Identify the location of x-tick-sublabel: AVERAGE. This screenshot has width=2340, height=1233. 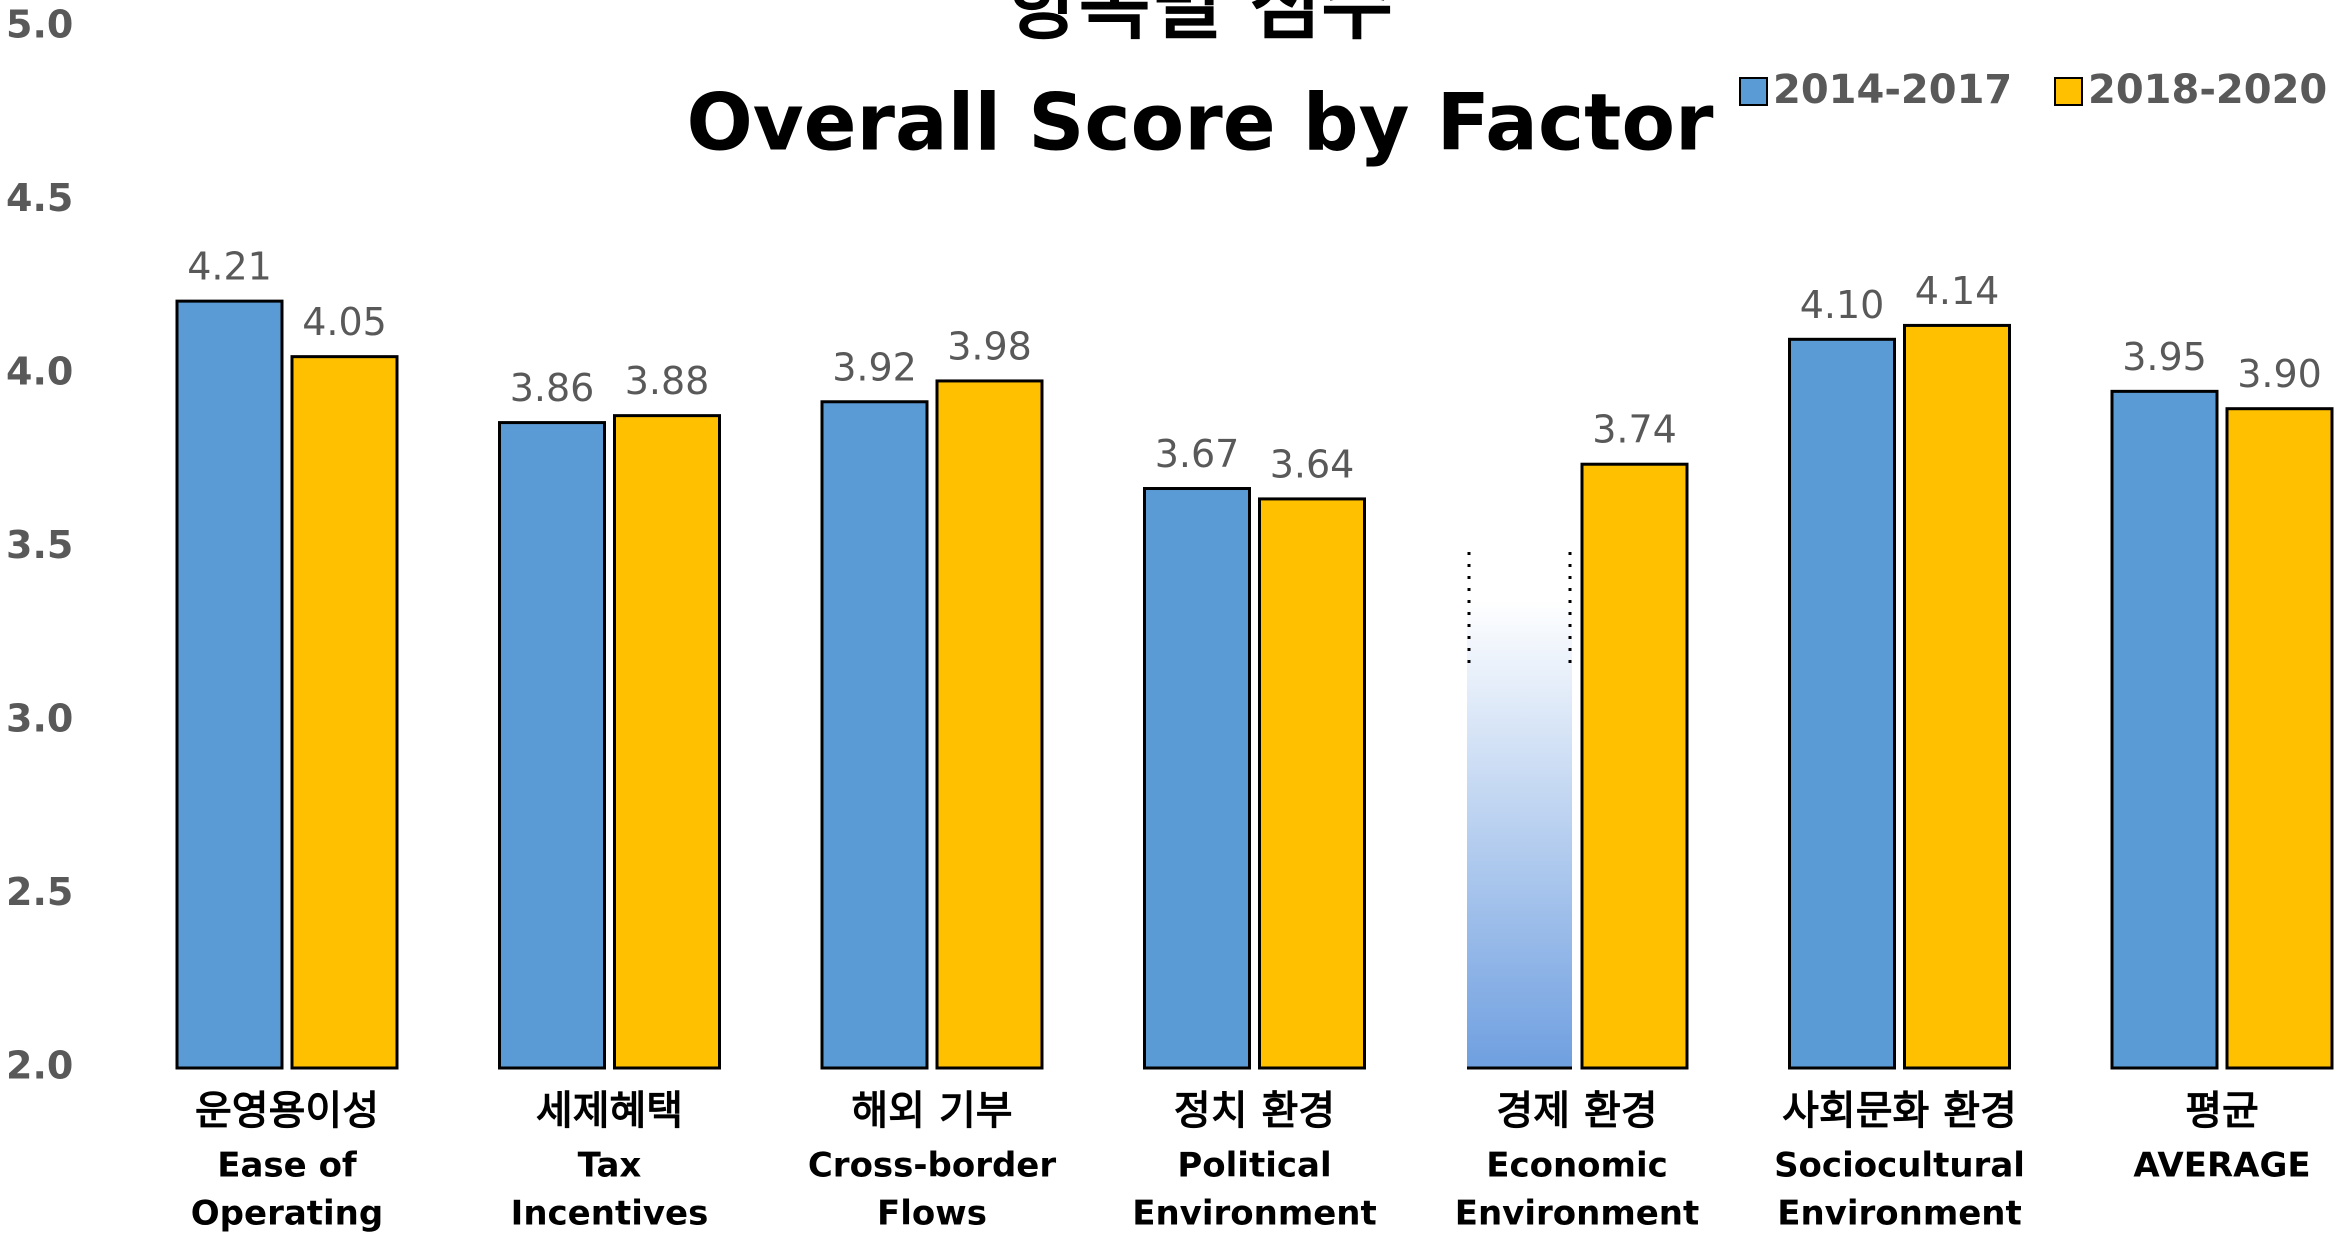
(2221, 1166).